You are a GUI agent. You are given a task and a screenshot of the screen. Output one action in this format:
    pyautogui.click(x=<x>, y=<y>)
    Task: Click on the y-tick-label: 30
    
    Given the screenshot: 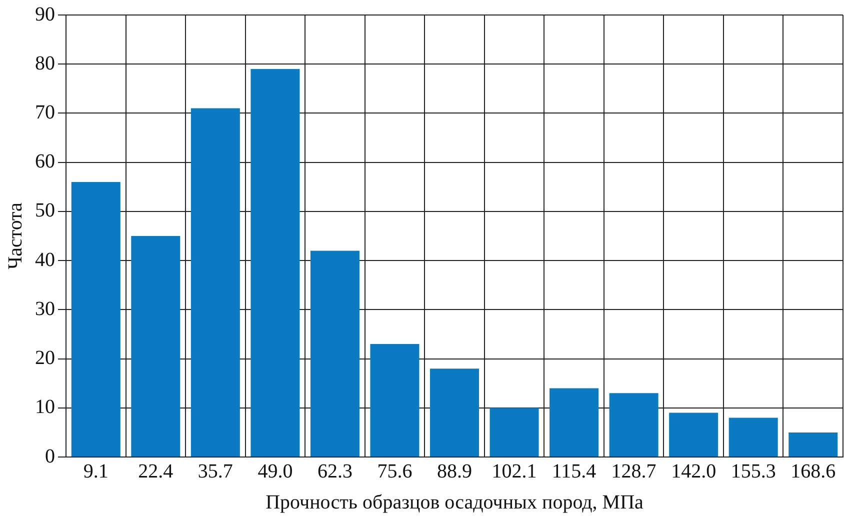 What is the action you would take?
    pyautogui.click(x=45, y=309)
    